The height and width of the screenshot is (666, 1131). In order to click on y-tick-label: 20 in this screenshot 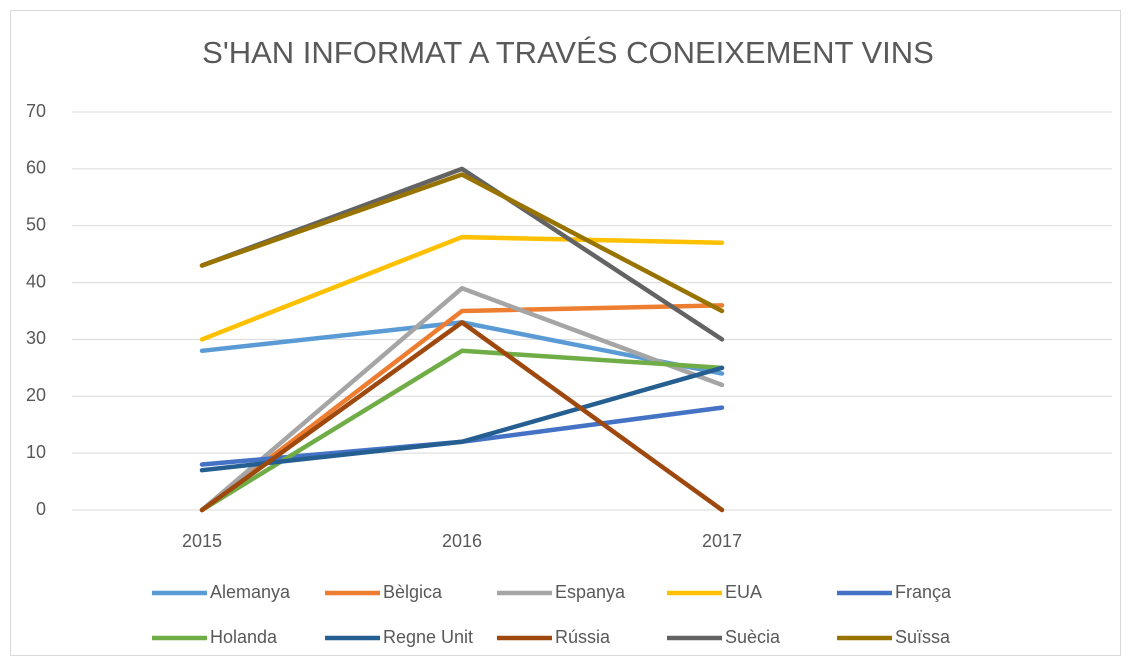, I will do `click(36, 395)`.